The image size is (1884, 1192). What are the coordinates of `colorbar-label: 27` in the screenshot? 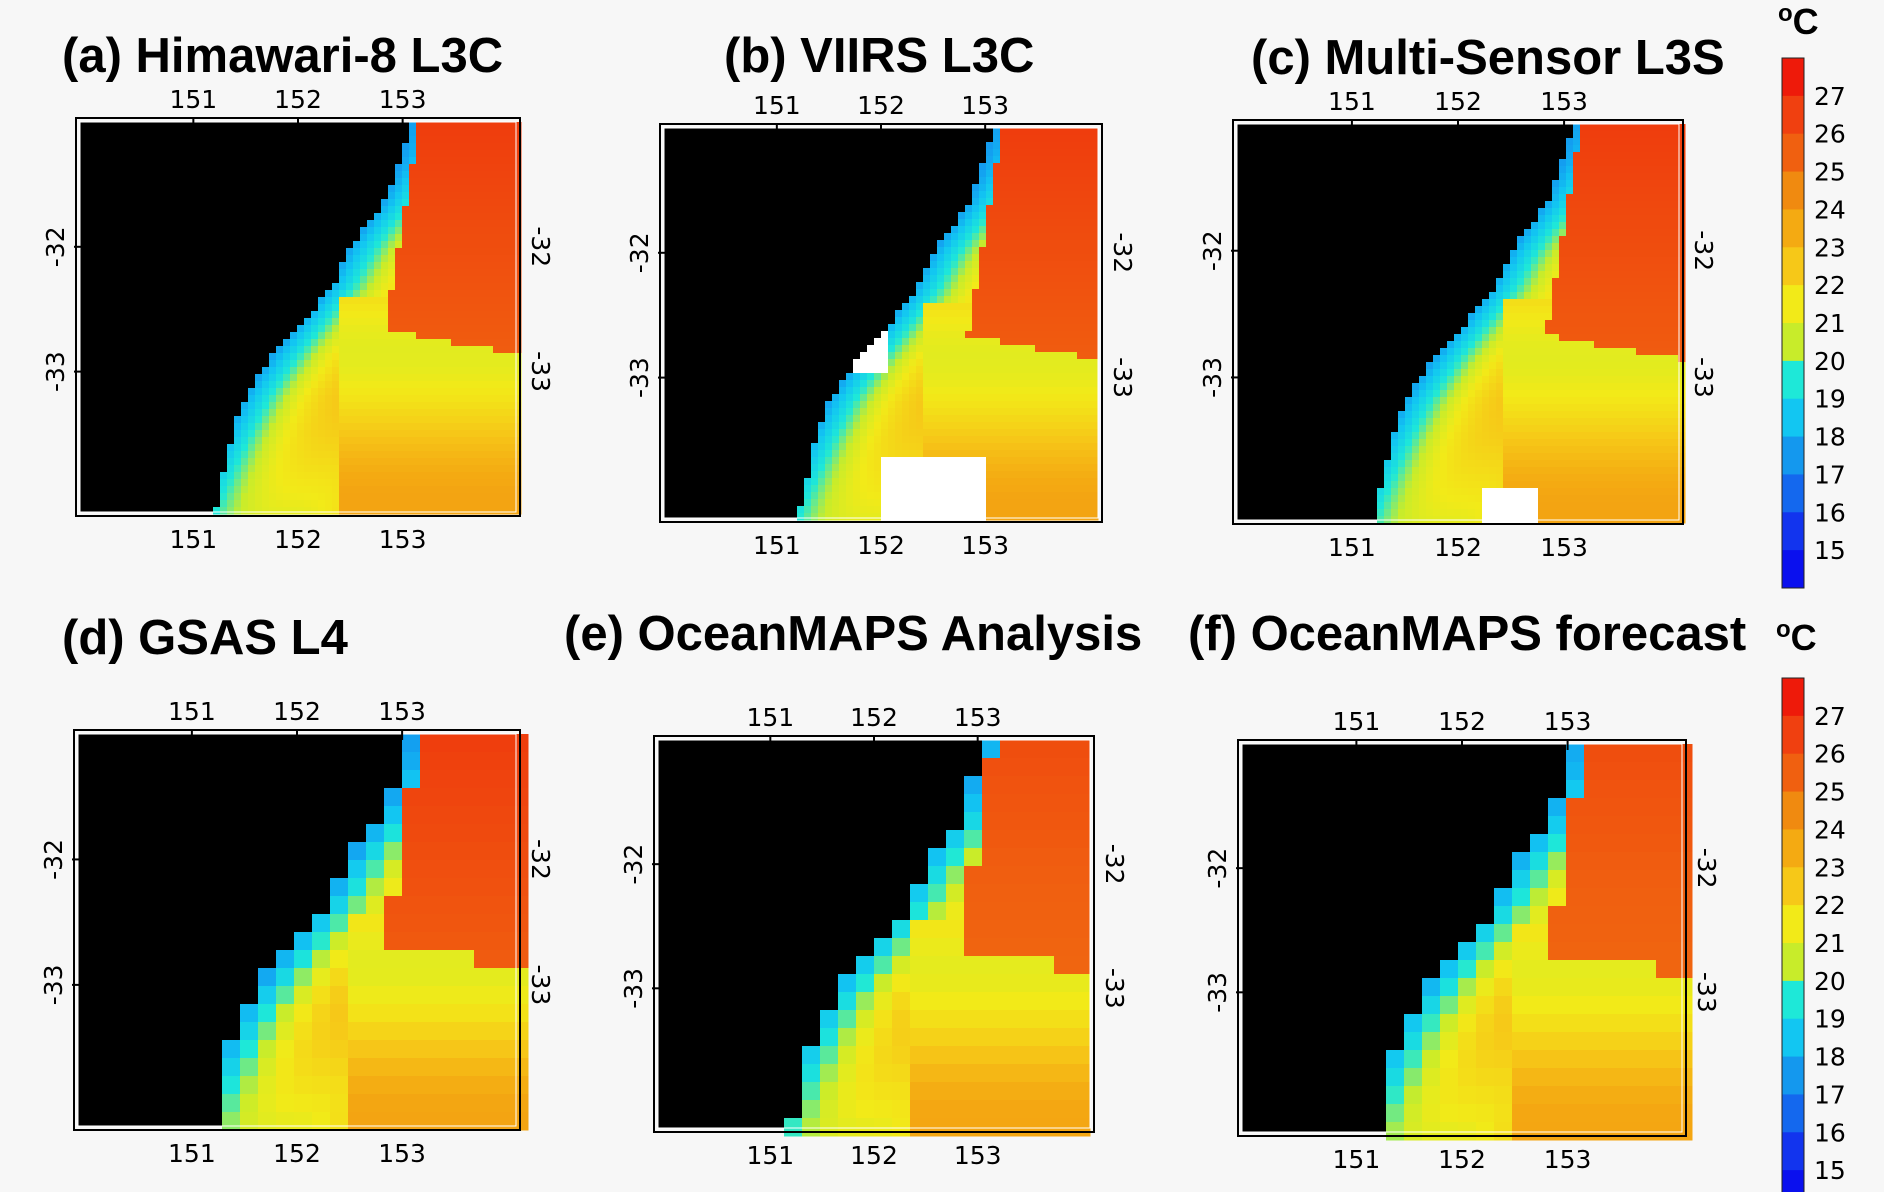 It's located at (1830, 716).